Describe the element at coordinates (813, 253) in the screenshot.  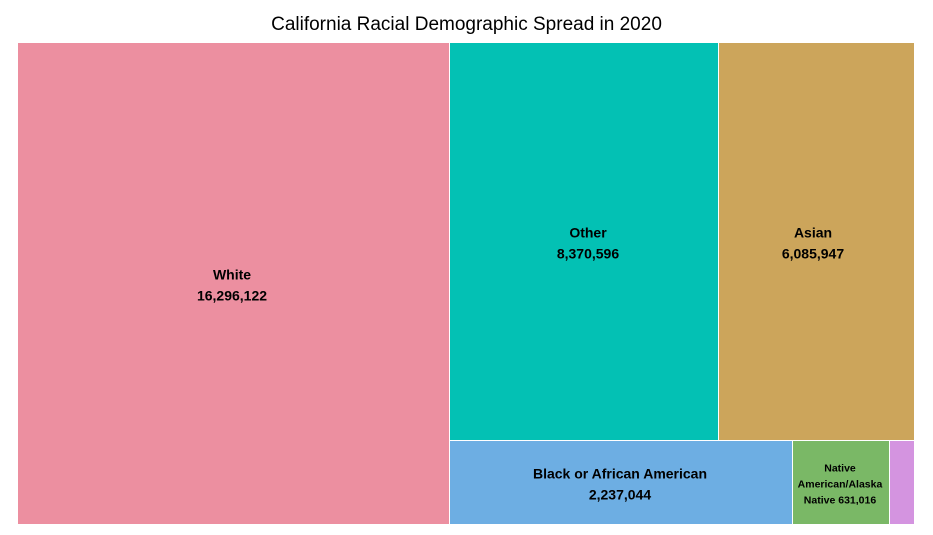
I see `treemap-label-line: 6,085,947` at that location.